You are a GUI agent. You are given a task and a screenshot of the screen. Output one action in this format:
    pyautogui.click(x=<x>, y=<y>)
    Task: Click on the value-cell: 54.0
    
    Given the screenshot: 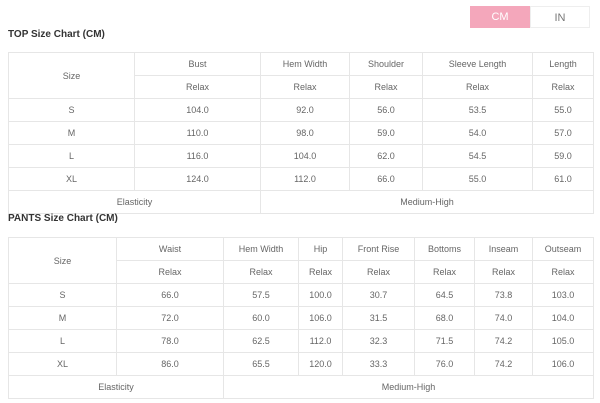 What is the action you would take?
    pyautogui.click(x=477, y=133)
    